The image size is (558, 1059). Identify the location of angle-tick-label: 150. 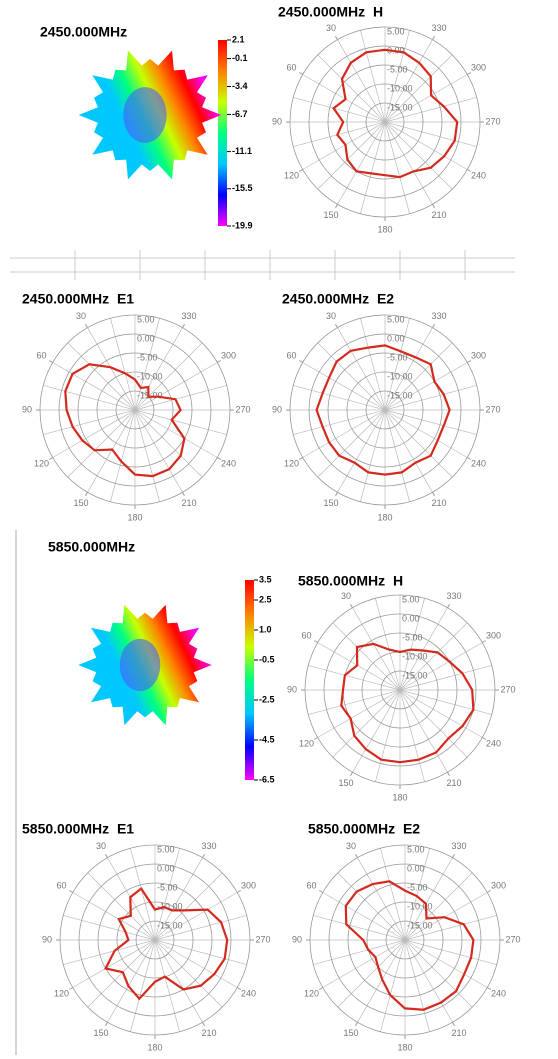
(330, 503).